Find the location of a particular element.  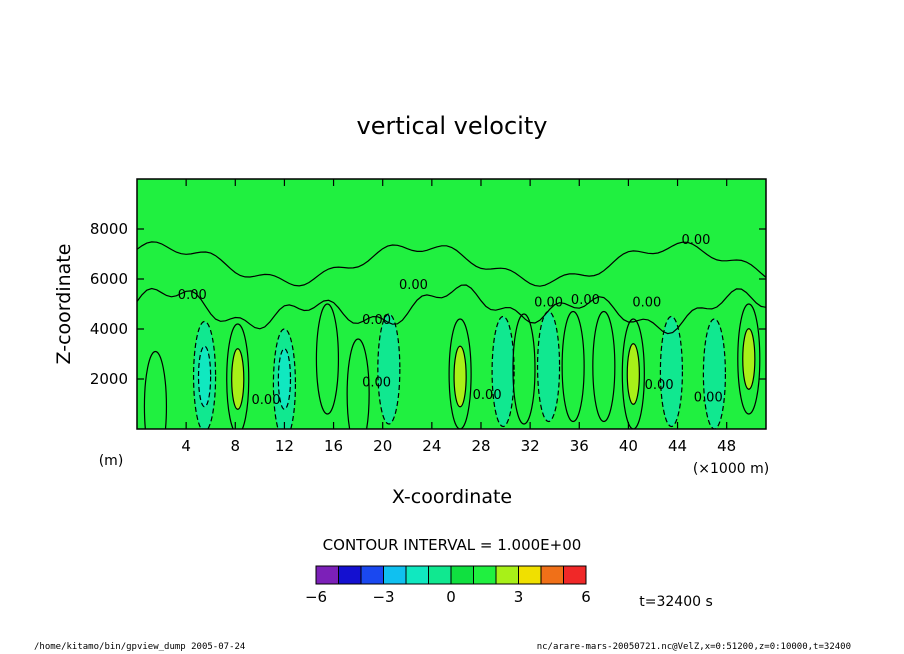

colorbar-tick-label: −6 is located at coordinates (316, 597).